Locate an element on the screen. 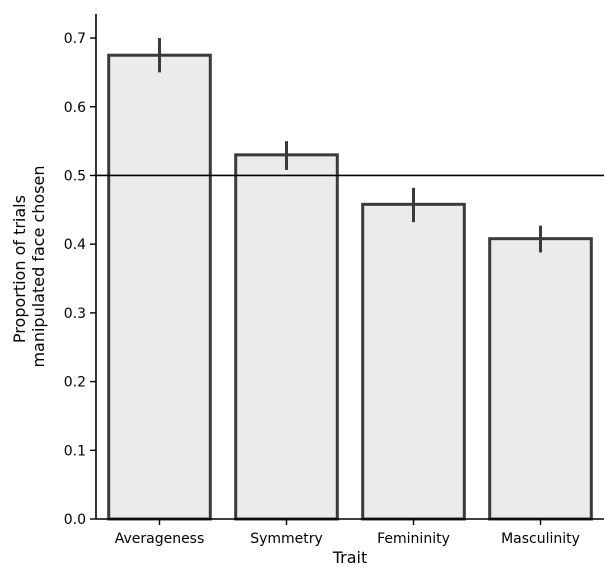  y-tick-label: 0.5 is located at coordinates (75, 176).